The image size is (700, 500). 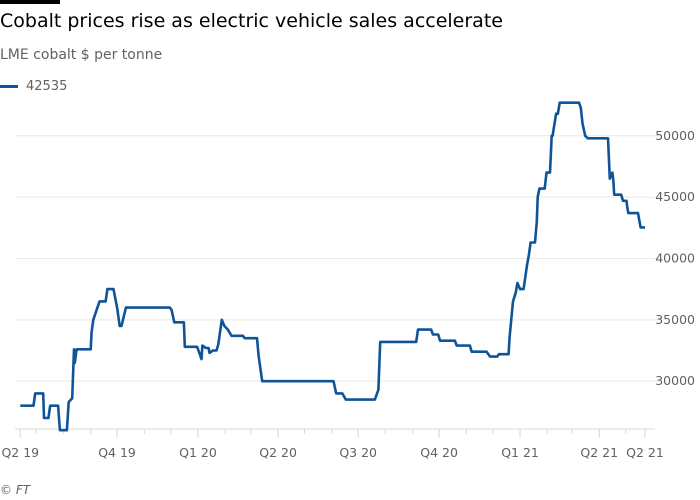 I want to click on x-tick-label: Q2 19, so click(x=20, y=452).